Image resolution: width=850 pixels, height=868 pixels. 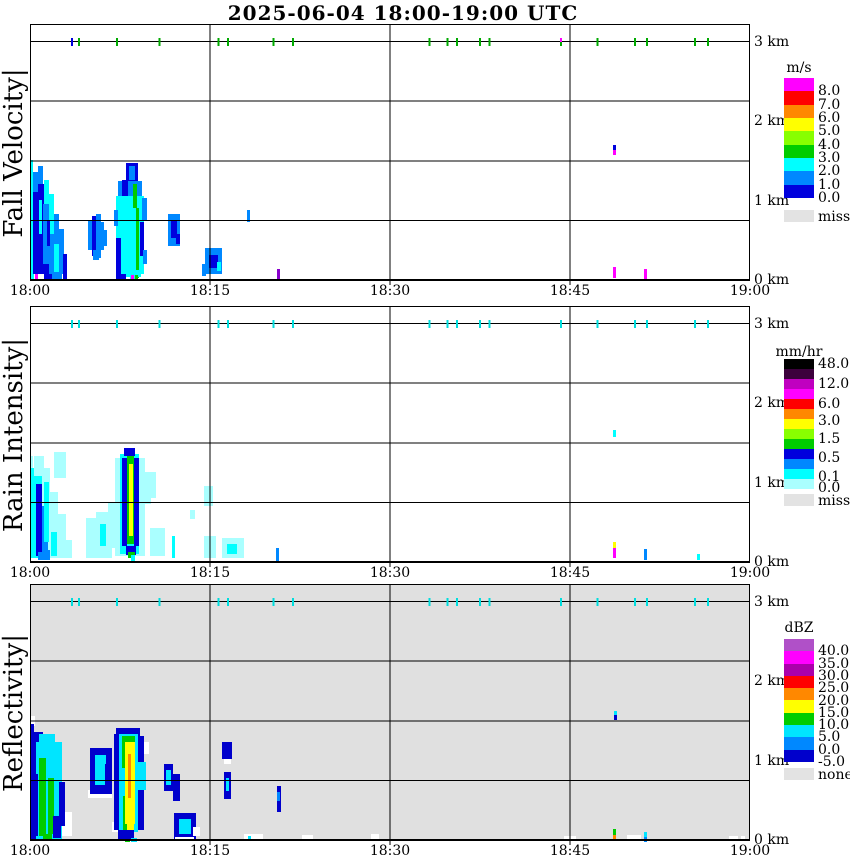 I want to click on colorbar-value-label: -5.0, so click(x=831, y=762).